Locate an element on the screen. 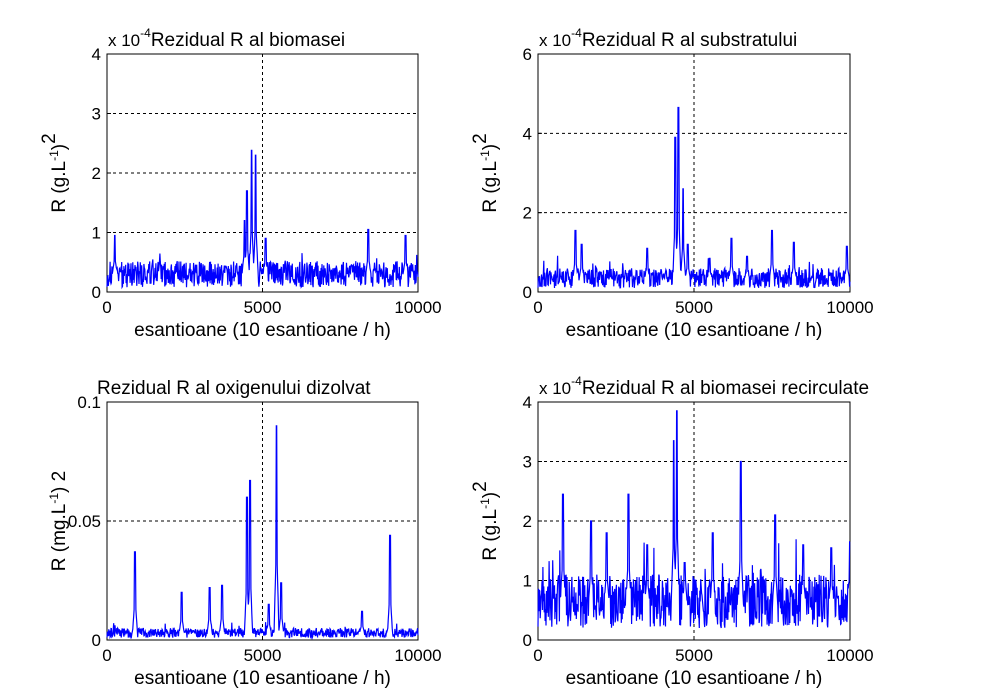  y-tick-label: 6 is located at coordinates (527, 54).